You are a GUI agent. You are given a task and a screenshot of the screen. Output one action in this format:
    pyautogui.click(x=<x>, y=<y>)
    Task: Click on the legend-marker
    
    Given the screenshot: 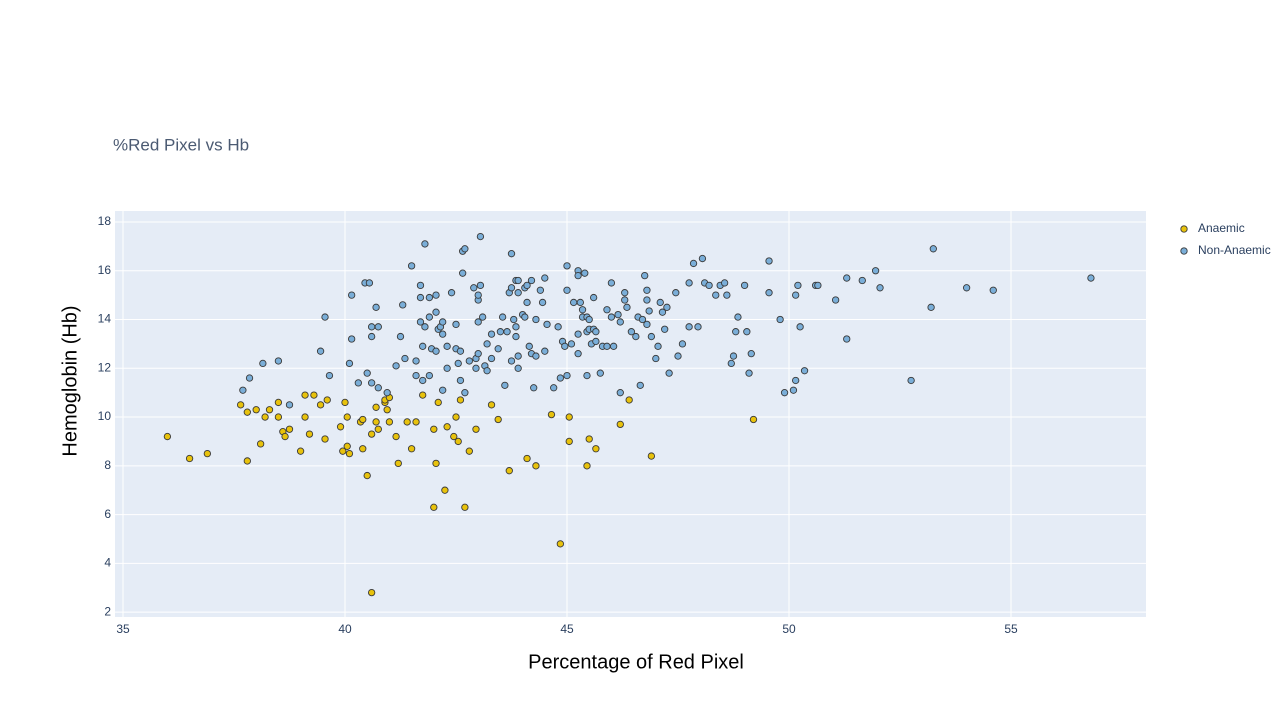 What is the action you would take?
    pyautogui.click(x=1184, y=229)
    